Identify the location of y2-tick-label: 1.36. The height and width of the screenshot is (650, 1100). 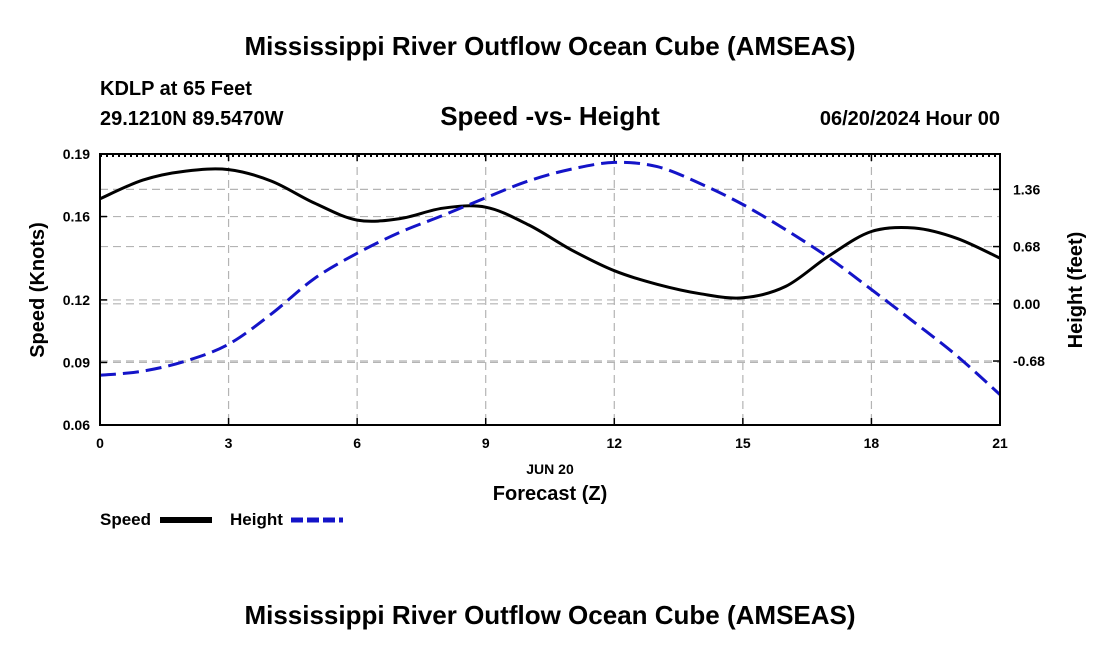
(1026, 189).